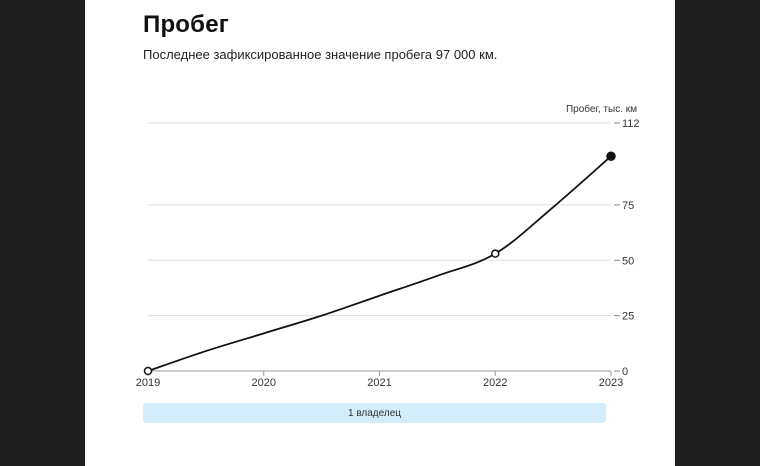  Describe the element at coordinates (628, 317) in the screenshot. I see `y-tick-label-25: 25` at that location.